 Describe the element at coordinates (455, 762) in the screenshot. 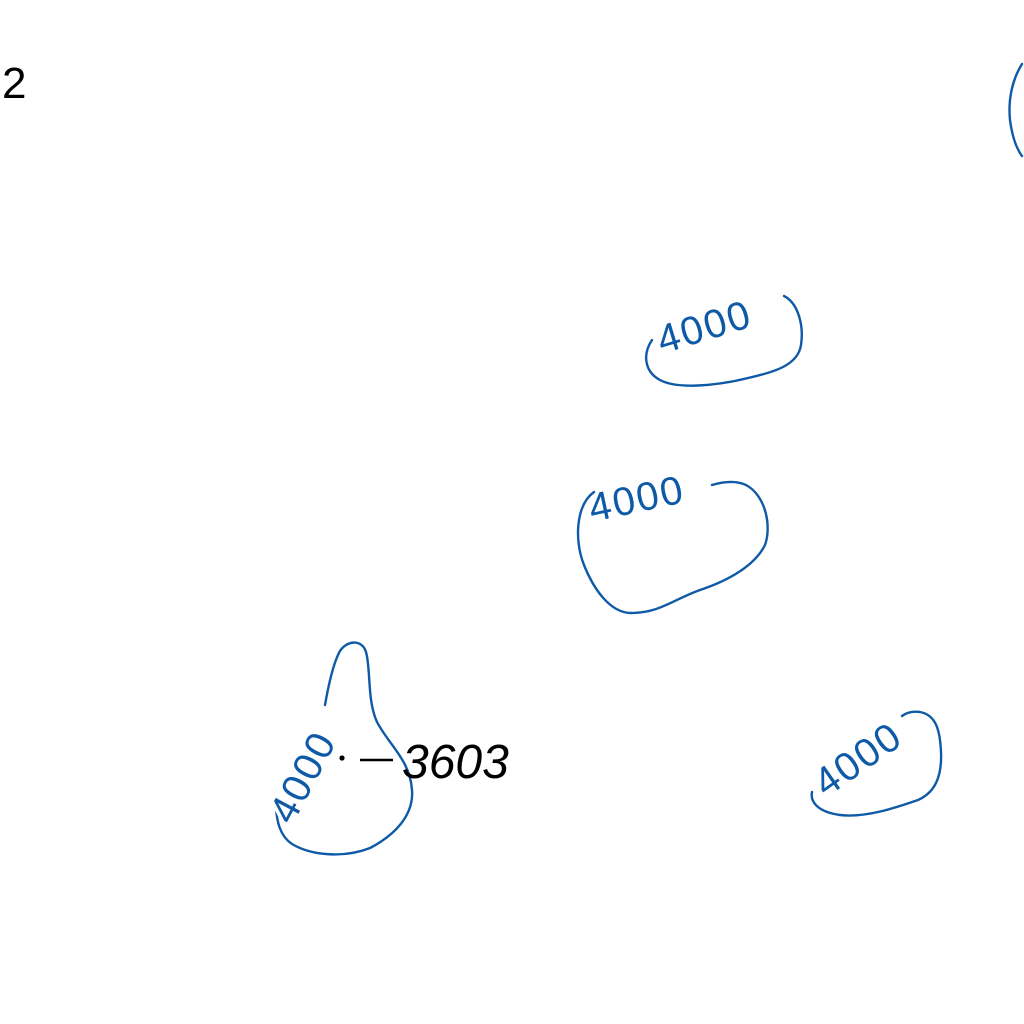

I see `spot-height-value: 3603` at that location.